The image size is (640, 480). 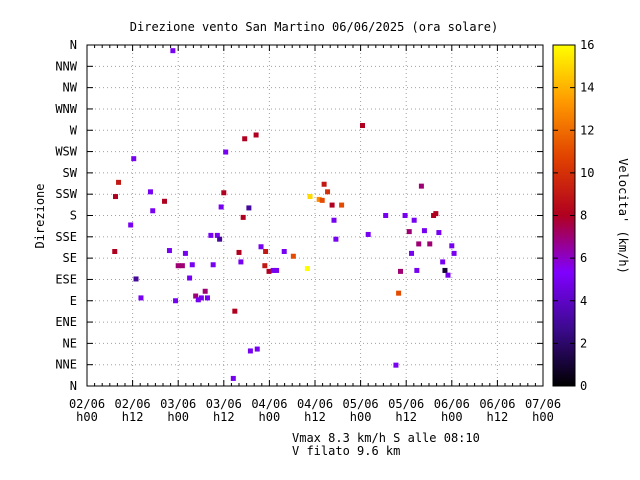 I want to click on y-tick-label: SE, so click(x=70, y=258).